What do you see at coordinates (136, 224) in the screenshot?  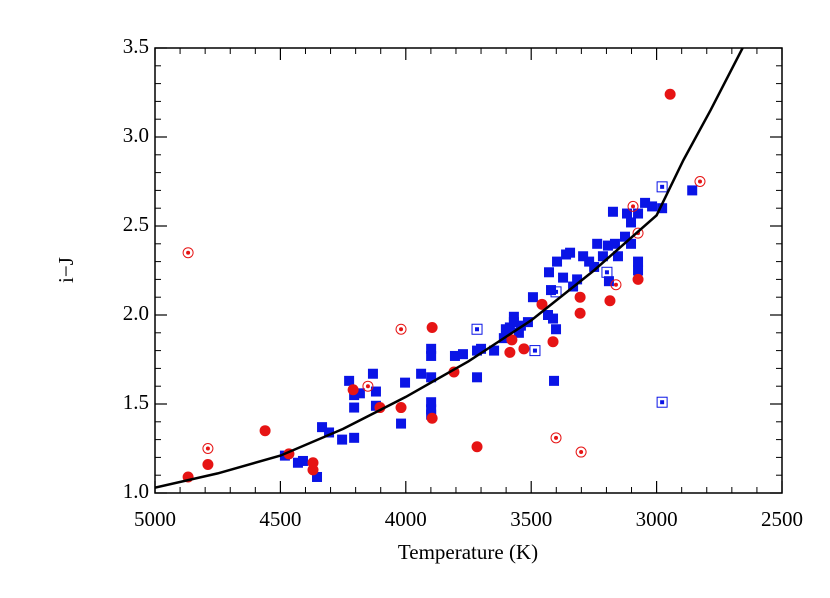 I see `y-tick-label: 2.5` at bounding box center [136, 224].